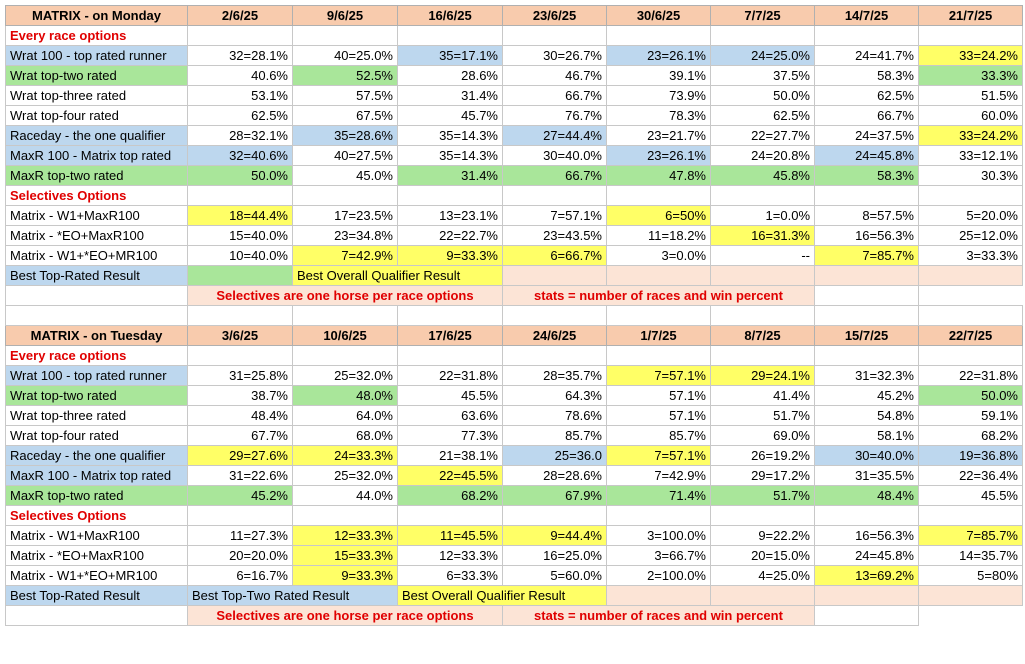  What do you see at coordinates (345, 235) in the screenshot?
I see `monday-stat-cell: 23=34.8%` at bounding box center [345, 235].